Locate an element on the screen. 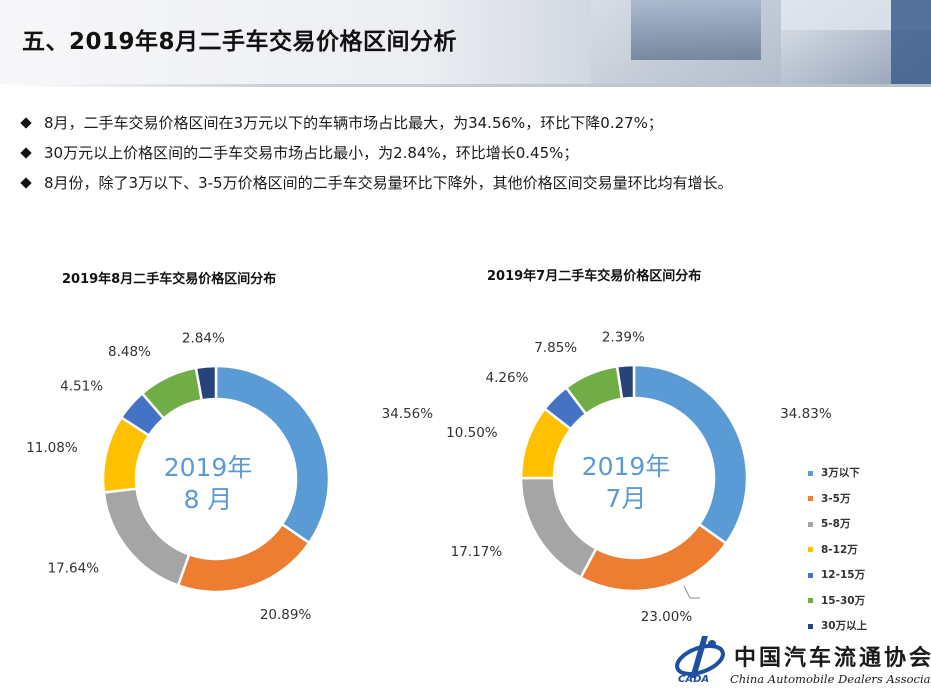 This screenshot has height=695, width=931. center-label: 7月 is located at coordinates (626, 498).